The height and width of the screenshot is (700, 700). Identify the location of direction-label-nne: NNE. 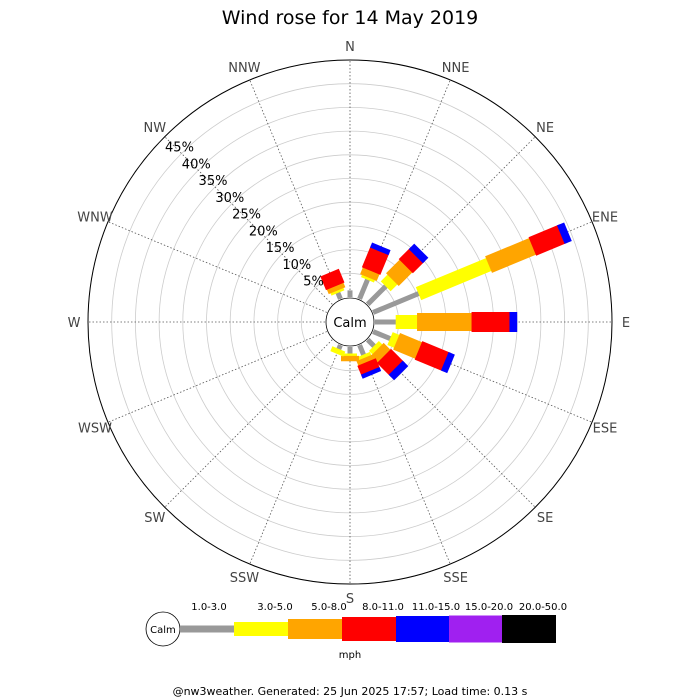
(456, 68).